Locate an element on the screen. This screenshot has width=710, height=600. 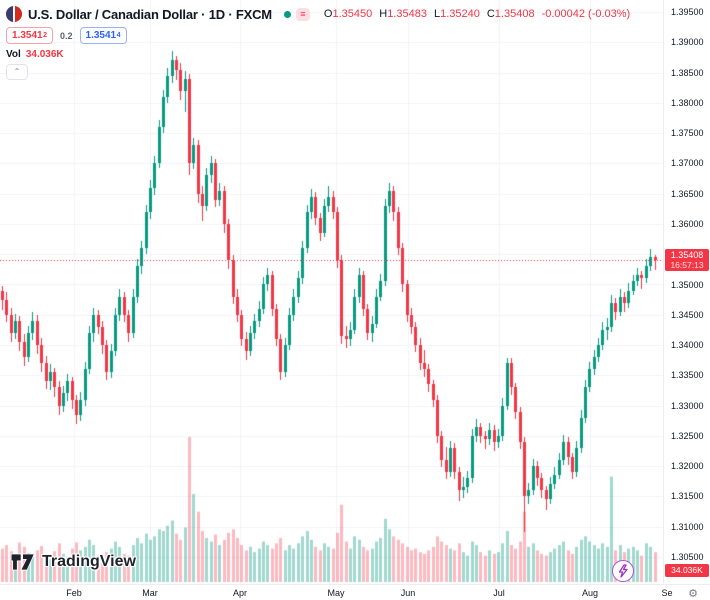
time-tick-label: May is located at coordinates (336, 593).